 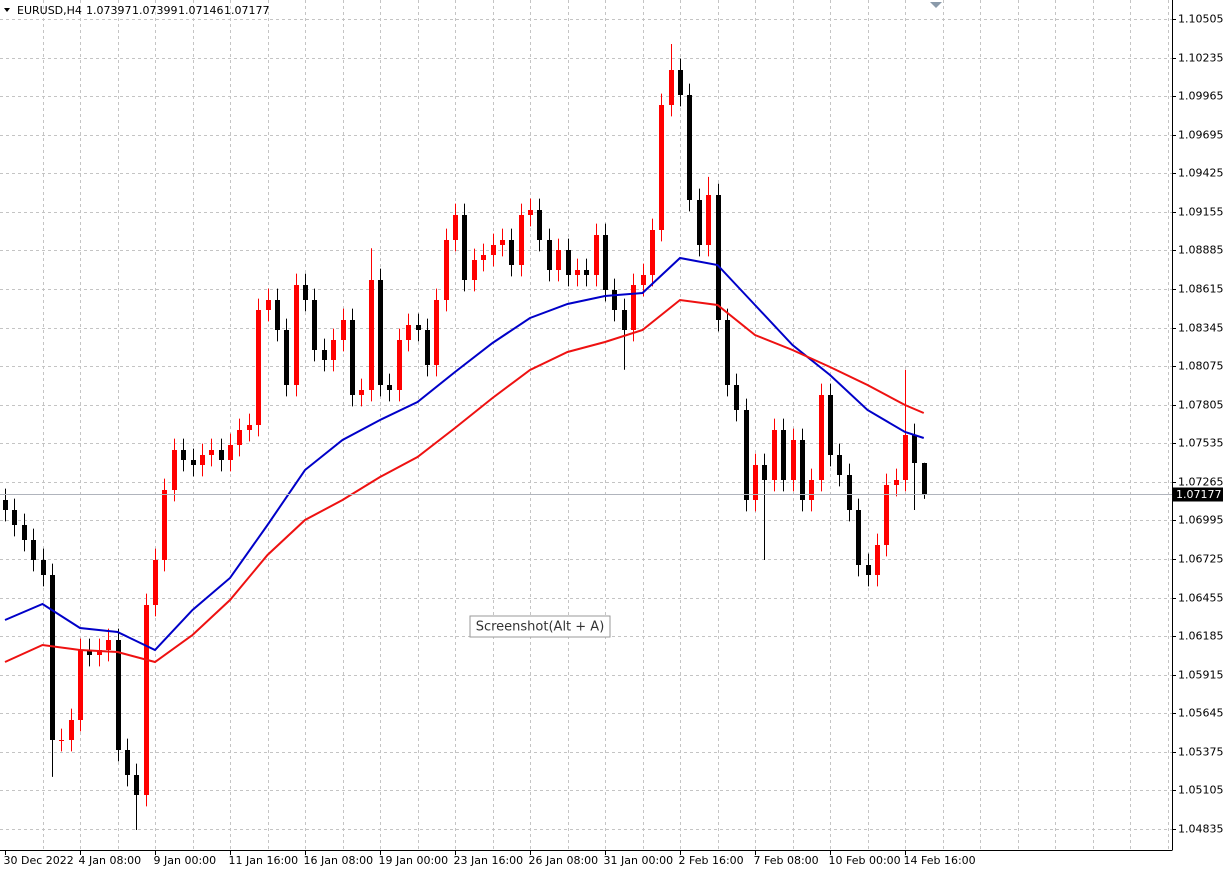 What do you see at coordinates (1201, 752) in the screenshot?
I see `y-tick-label: 1.05375` at bounding box center [1201, 752].